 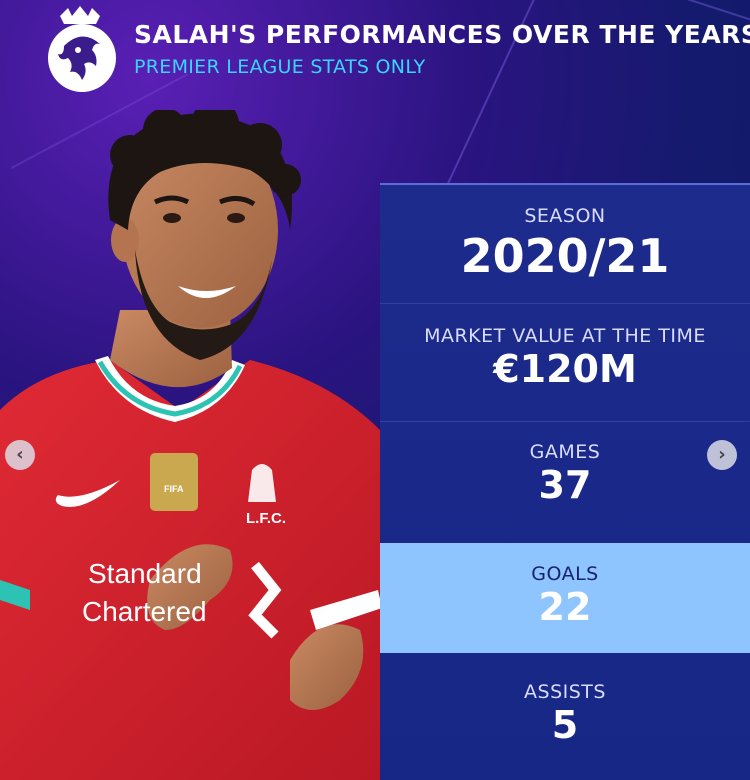 What do you see at coordinates (565, 485) in the screenshot?
I see `stat-value: 37` at bounding box center [565, 485].